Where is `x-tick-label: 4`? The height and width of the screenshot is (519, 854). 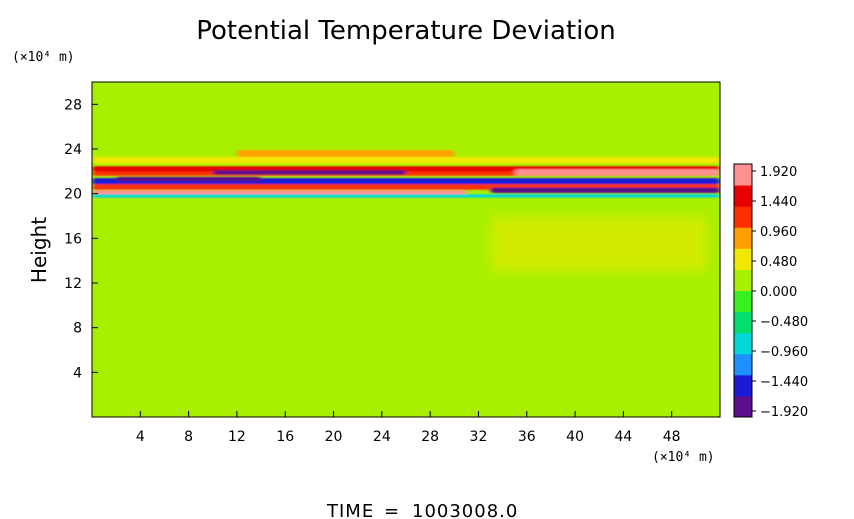 x-tick-label: 4 is located at coordinates (140, 437).